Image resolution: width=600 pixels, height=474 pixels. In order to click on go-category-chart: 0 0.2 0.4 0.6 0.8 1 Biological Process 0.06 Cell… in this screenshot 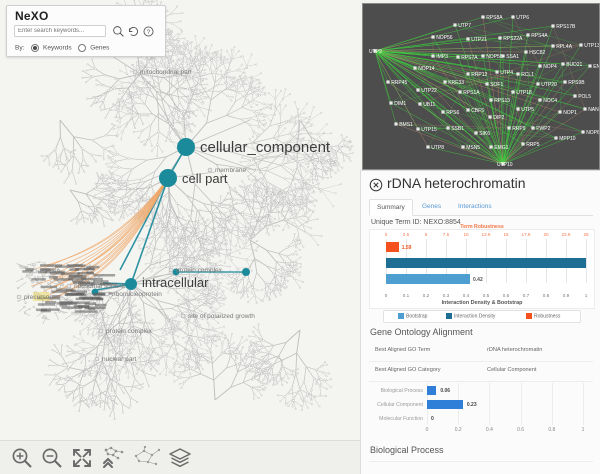, I will do `click(481, 410)`.